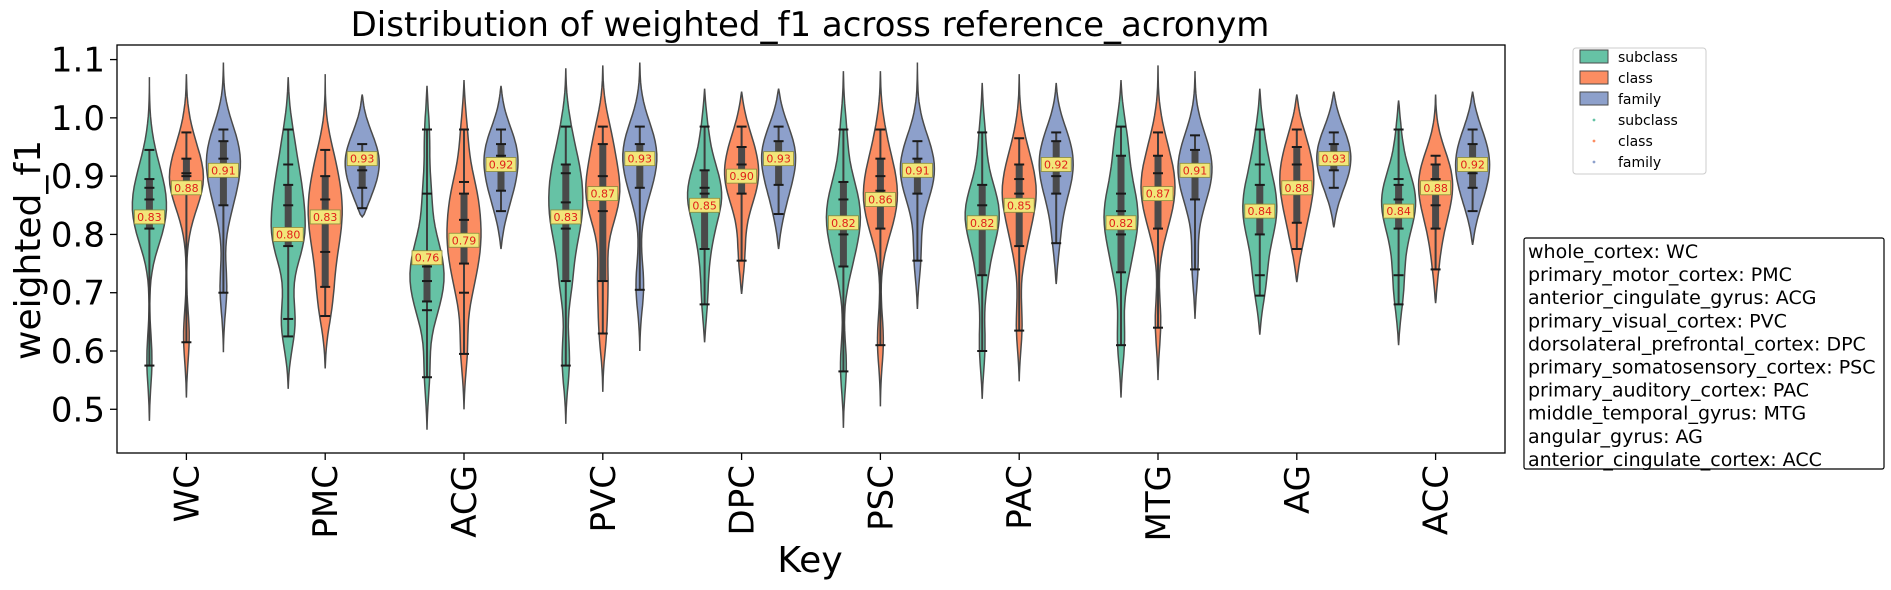 This screenshot has width=1891, height=590. I want to click on x-tick-label: PAC, so click(1020, 497).